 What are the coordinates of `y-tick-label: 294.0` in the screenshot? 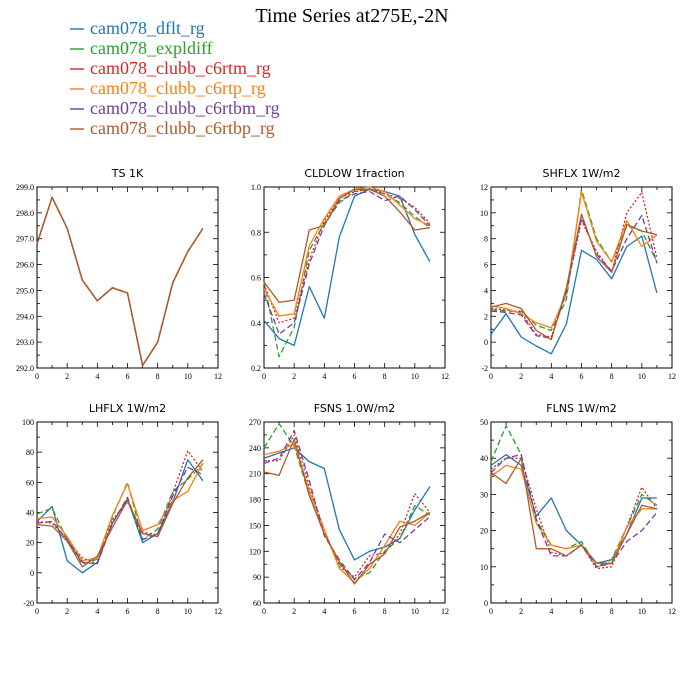 It's located at (25, 316).